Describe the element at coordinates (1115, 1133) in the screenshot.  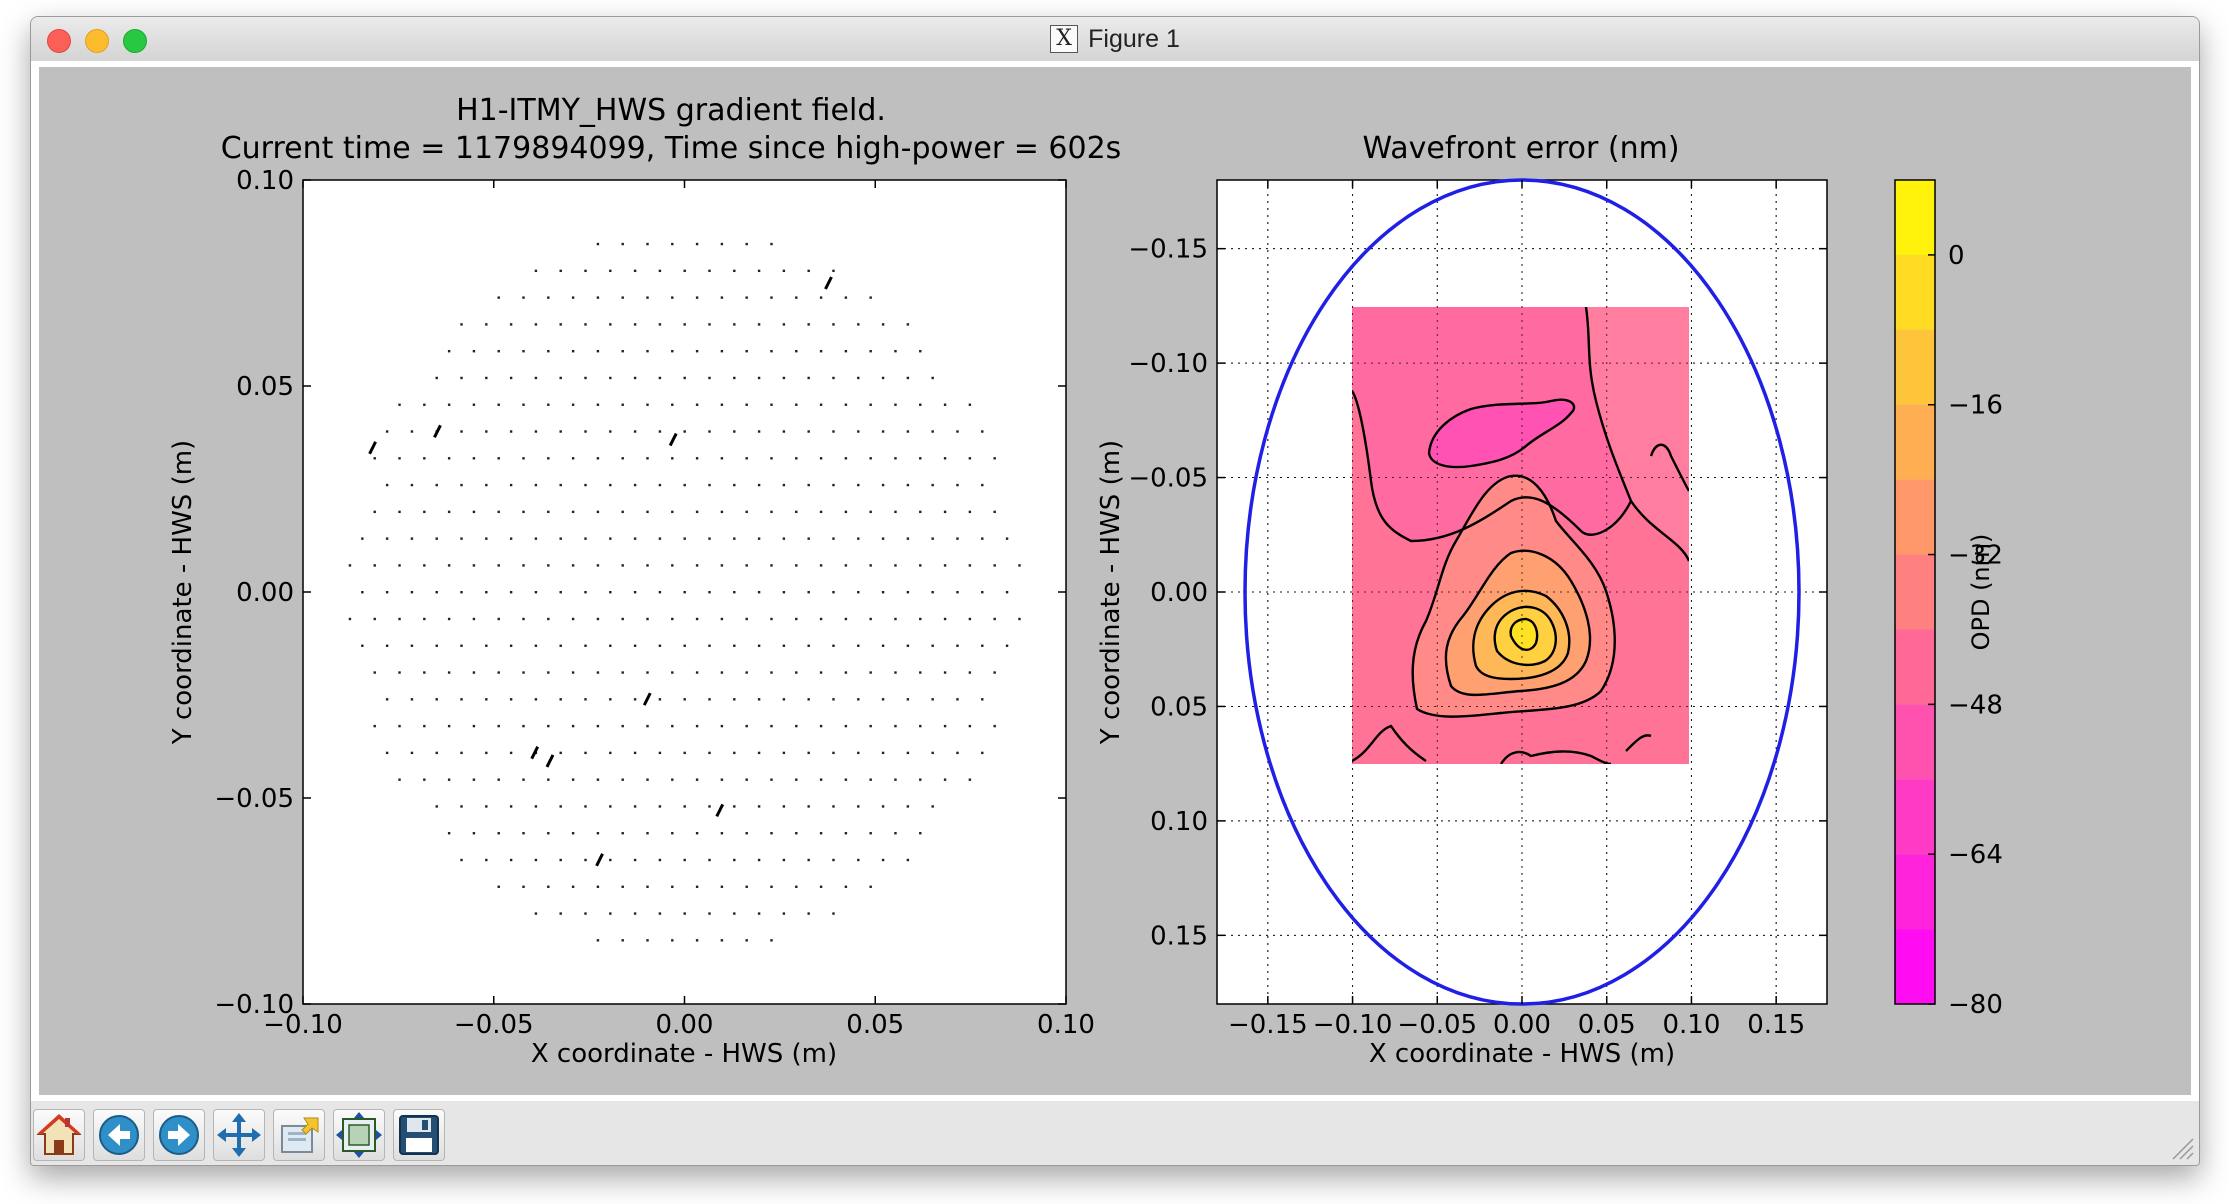
I see `navigation-toolbar` at that location.